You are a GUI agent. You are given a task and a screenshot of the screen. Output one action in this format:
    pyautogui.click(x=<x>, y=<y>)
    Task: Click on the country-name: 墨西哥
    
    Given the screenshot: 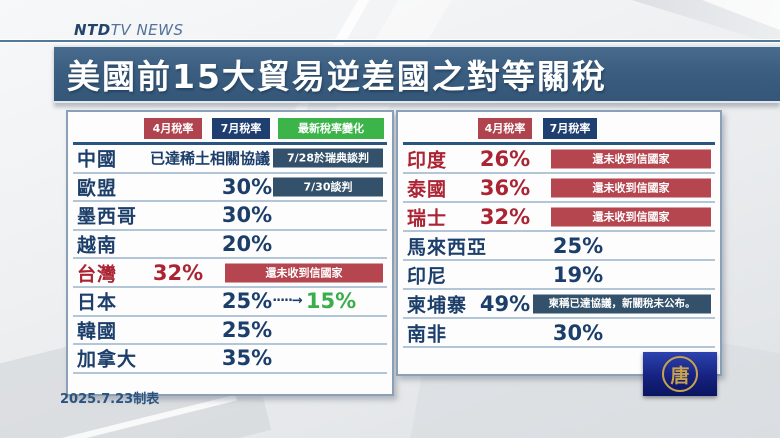 What is the action you would take?
    pyautogui.click(x=107, y=216)
    